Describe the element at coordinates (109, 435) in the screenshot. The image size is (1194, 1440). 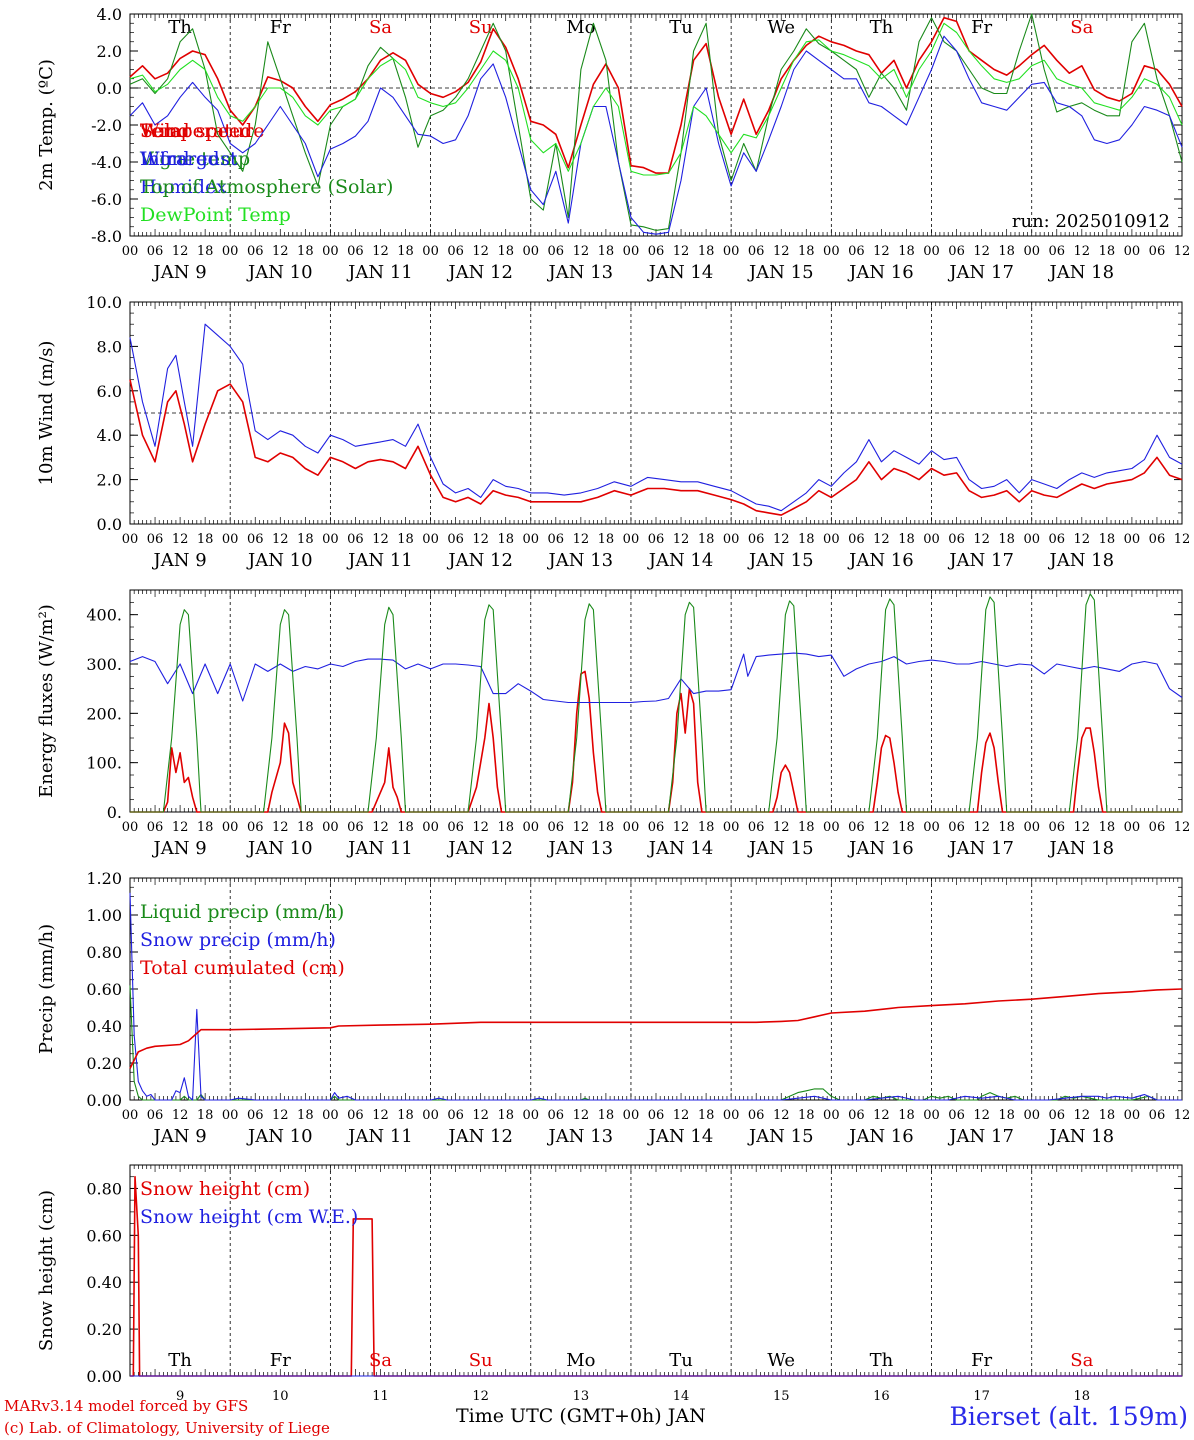
I see `y-tick-label: 4.0` at that location.